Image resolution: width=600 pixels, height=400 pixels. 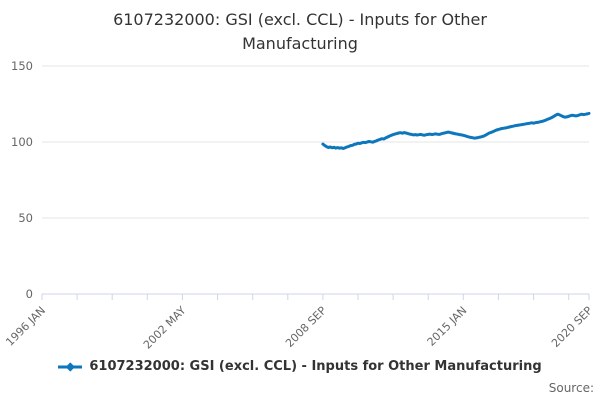 I want to click on x-axis-label: 2002 MAY, so click(x=165, y=328).